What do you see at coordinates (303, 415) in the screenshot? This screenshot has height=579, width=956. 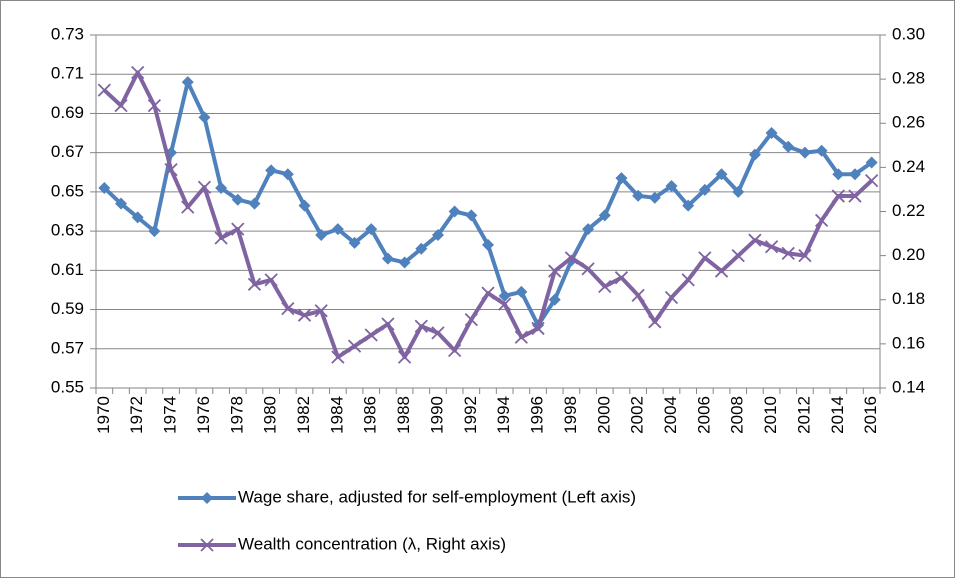 I see `x-tick-label: 1982` at bounding box center [303, 415].